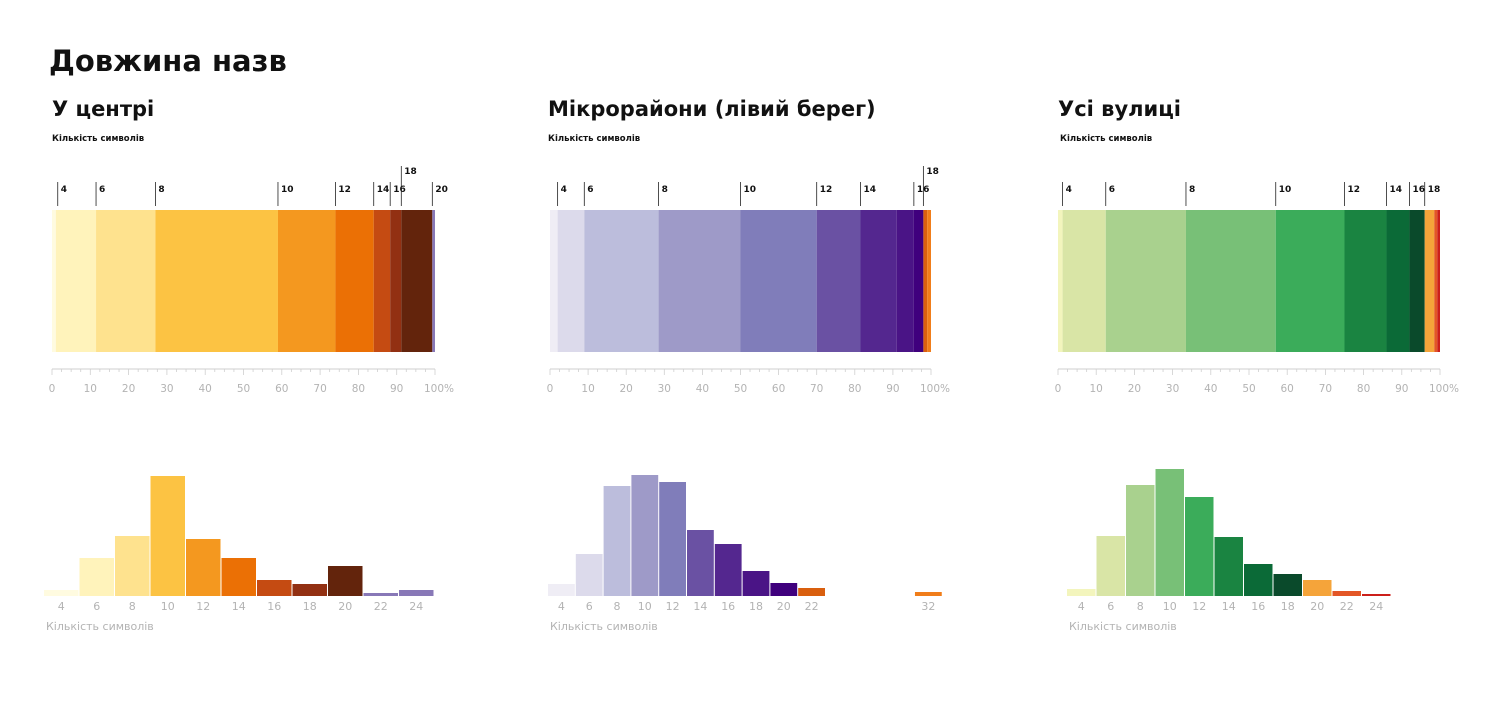 The width and height of the screenshot is (1498, 720). What do you see at coordinates (1325, 389) in the screenshot?
I see `x-axis-tick-label: 70` at bounding box center [1325, 389].